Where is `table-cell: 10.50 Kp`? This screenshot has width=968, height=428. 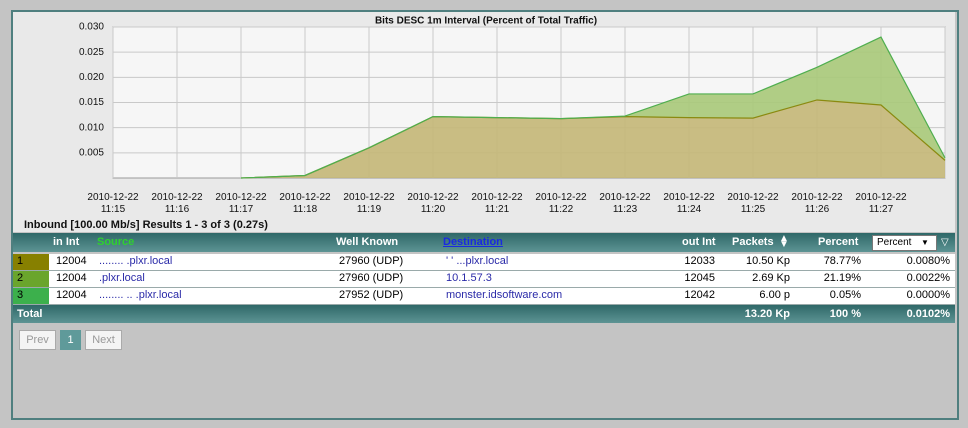
table-cell: 10.50 Kp is located at coordinates (767, 261).